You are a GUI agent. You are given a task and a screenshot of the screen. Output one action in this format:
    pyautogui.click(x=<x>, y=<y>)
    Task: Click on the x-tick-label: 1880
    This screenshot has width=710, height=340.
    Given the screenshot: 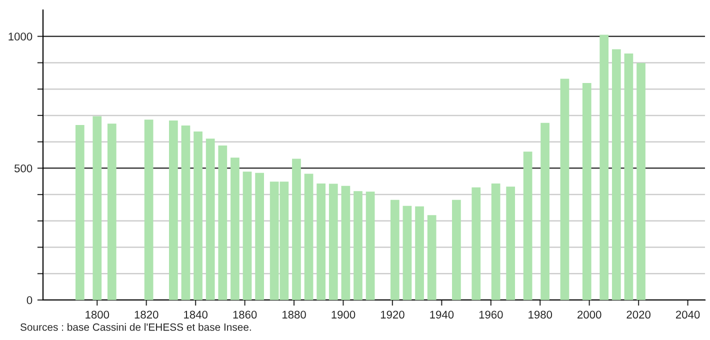 What is the action you would take?
    pyautogui.click(x=294, y=314)
    